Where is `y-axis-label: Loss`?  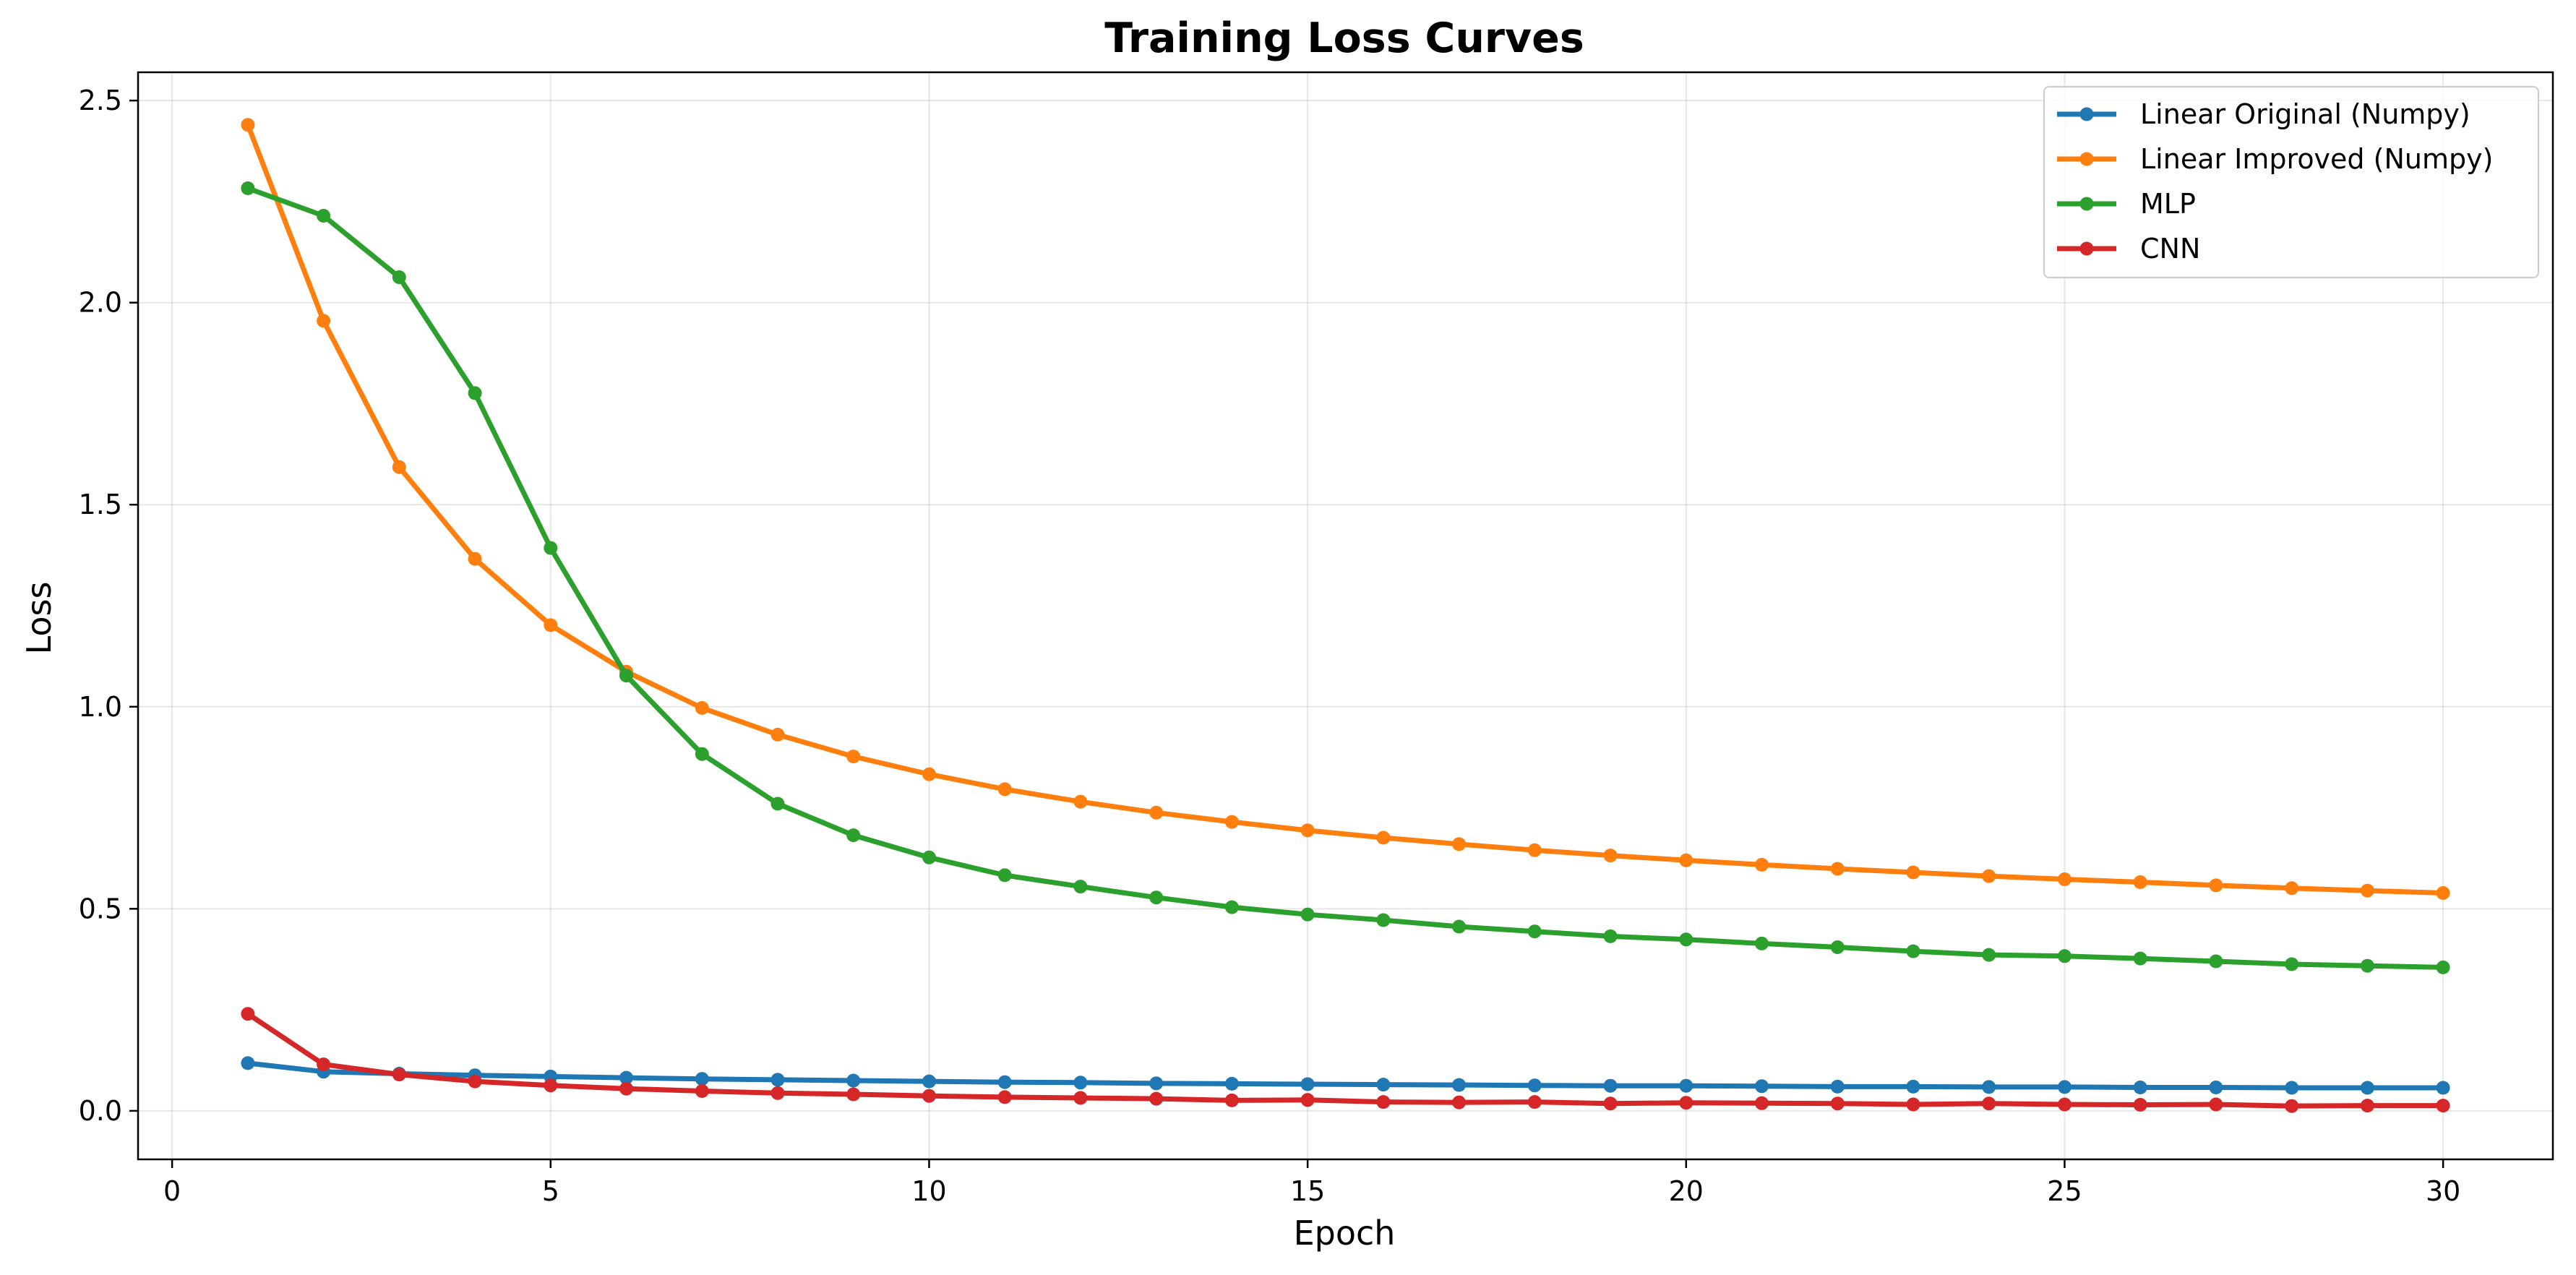 y-axis-label: Loss is located at coordinates (40, 618).